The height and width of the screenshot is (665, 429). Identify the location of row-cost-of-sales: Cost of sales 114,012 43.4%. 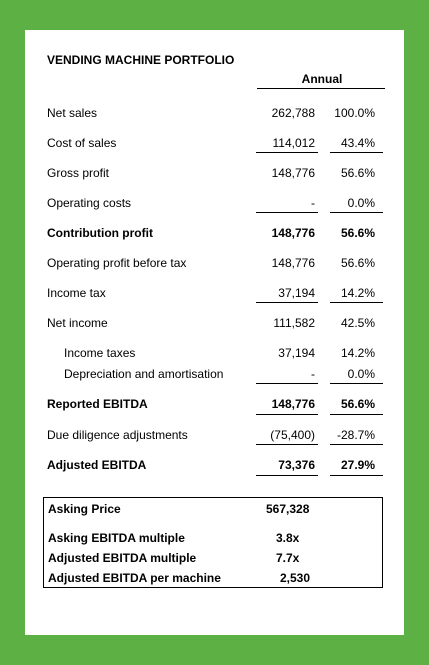
(214, 145).